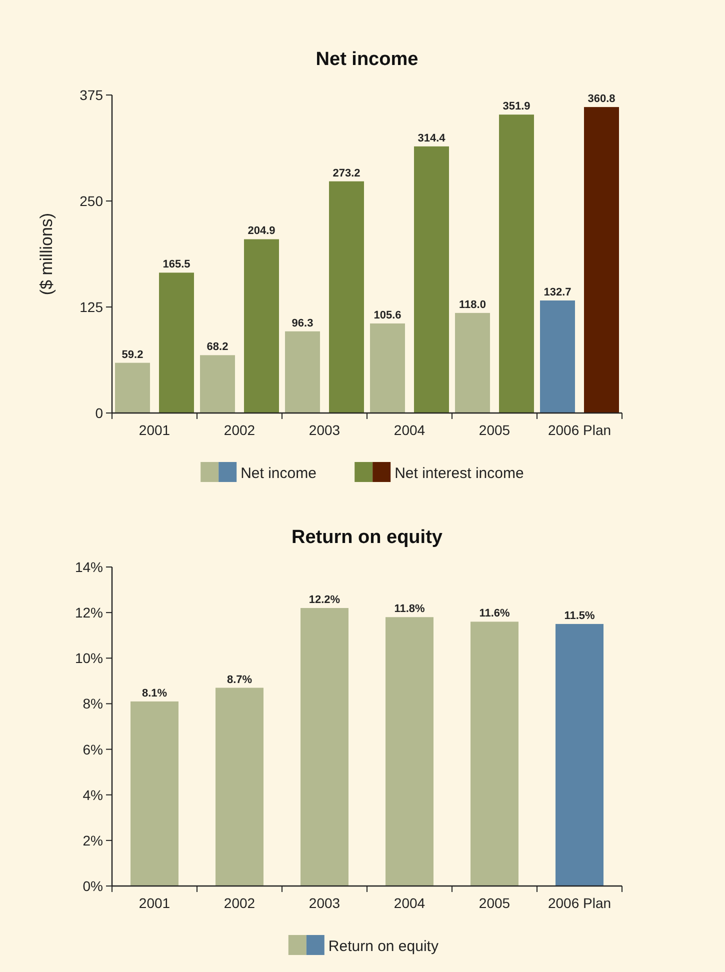  Describe the element at coordinates (239, 680) in the screenshot. I see `data-label: 8.7%` at that location.